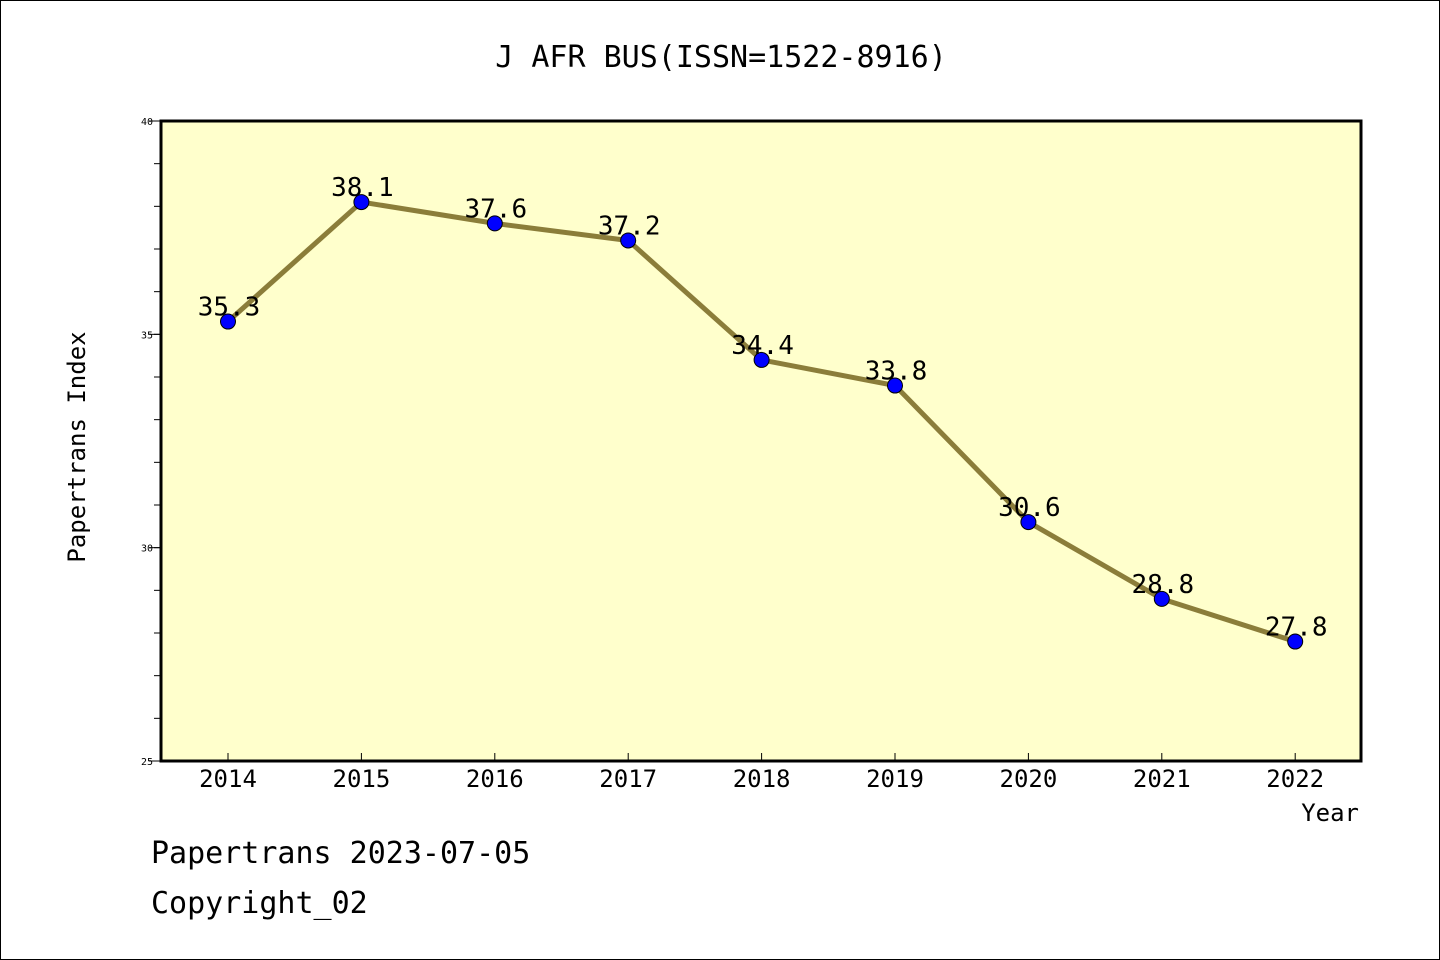 The image size is (1440, 960). I want to click on data-label: 30.6, so click(1029, 508).